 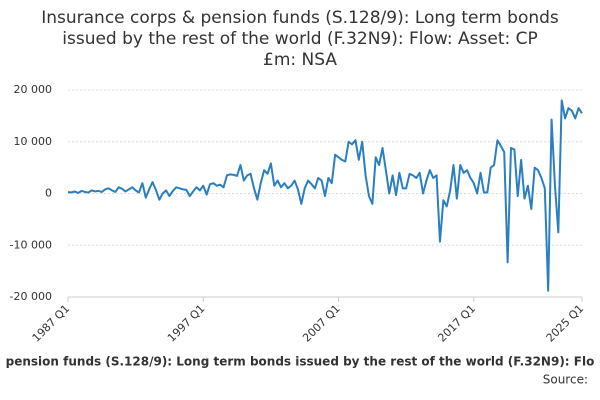 What do you see at coordinates (51, 323) in the screenshot?
I see `x-tick-label: 1987 Q1` at bounding box center [51, 323].